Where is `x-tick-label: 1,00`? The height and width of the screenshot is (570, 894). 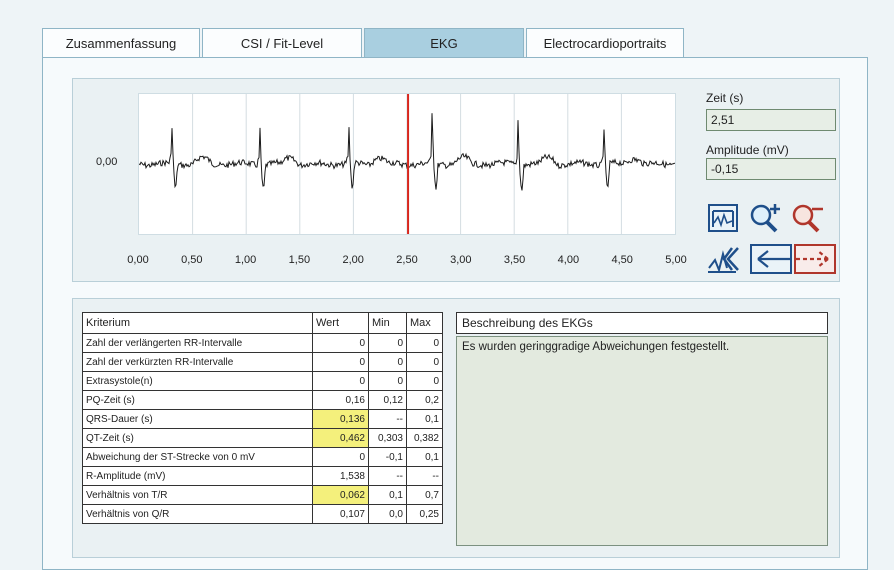 x-tick-label: 1,00 is located at coordinates (245, 260).